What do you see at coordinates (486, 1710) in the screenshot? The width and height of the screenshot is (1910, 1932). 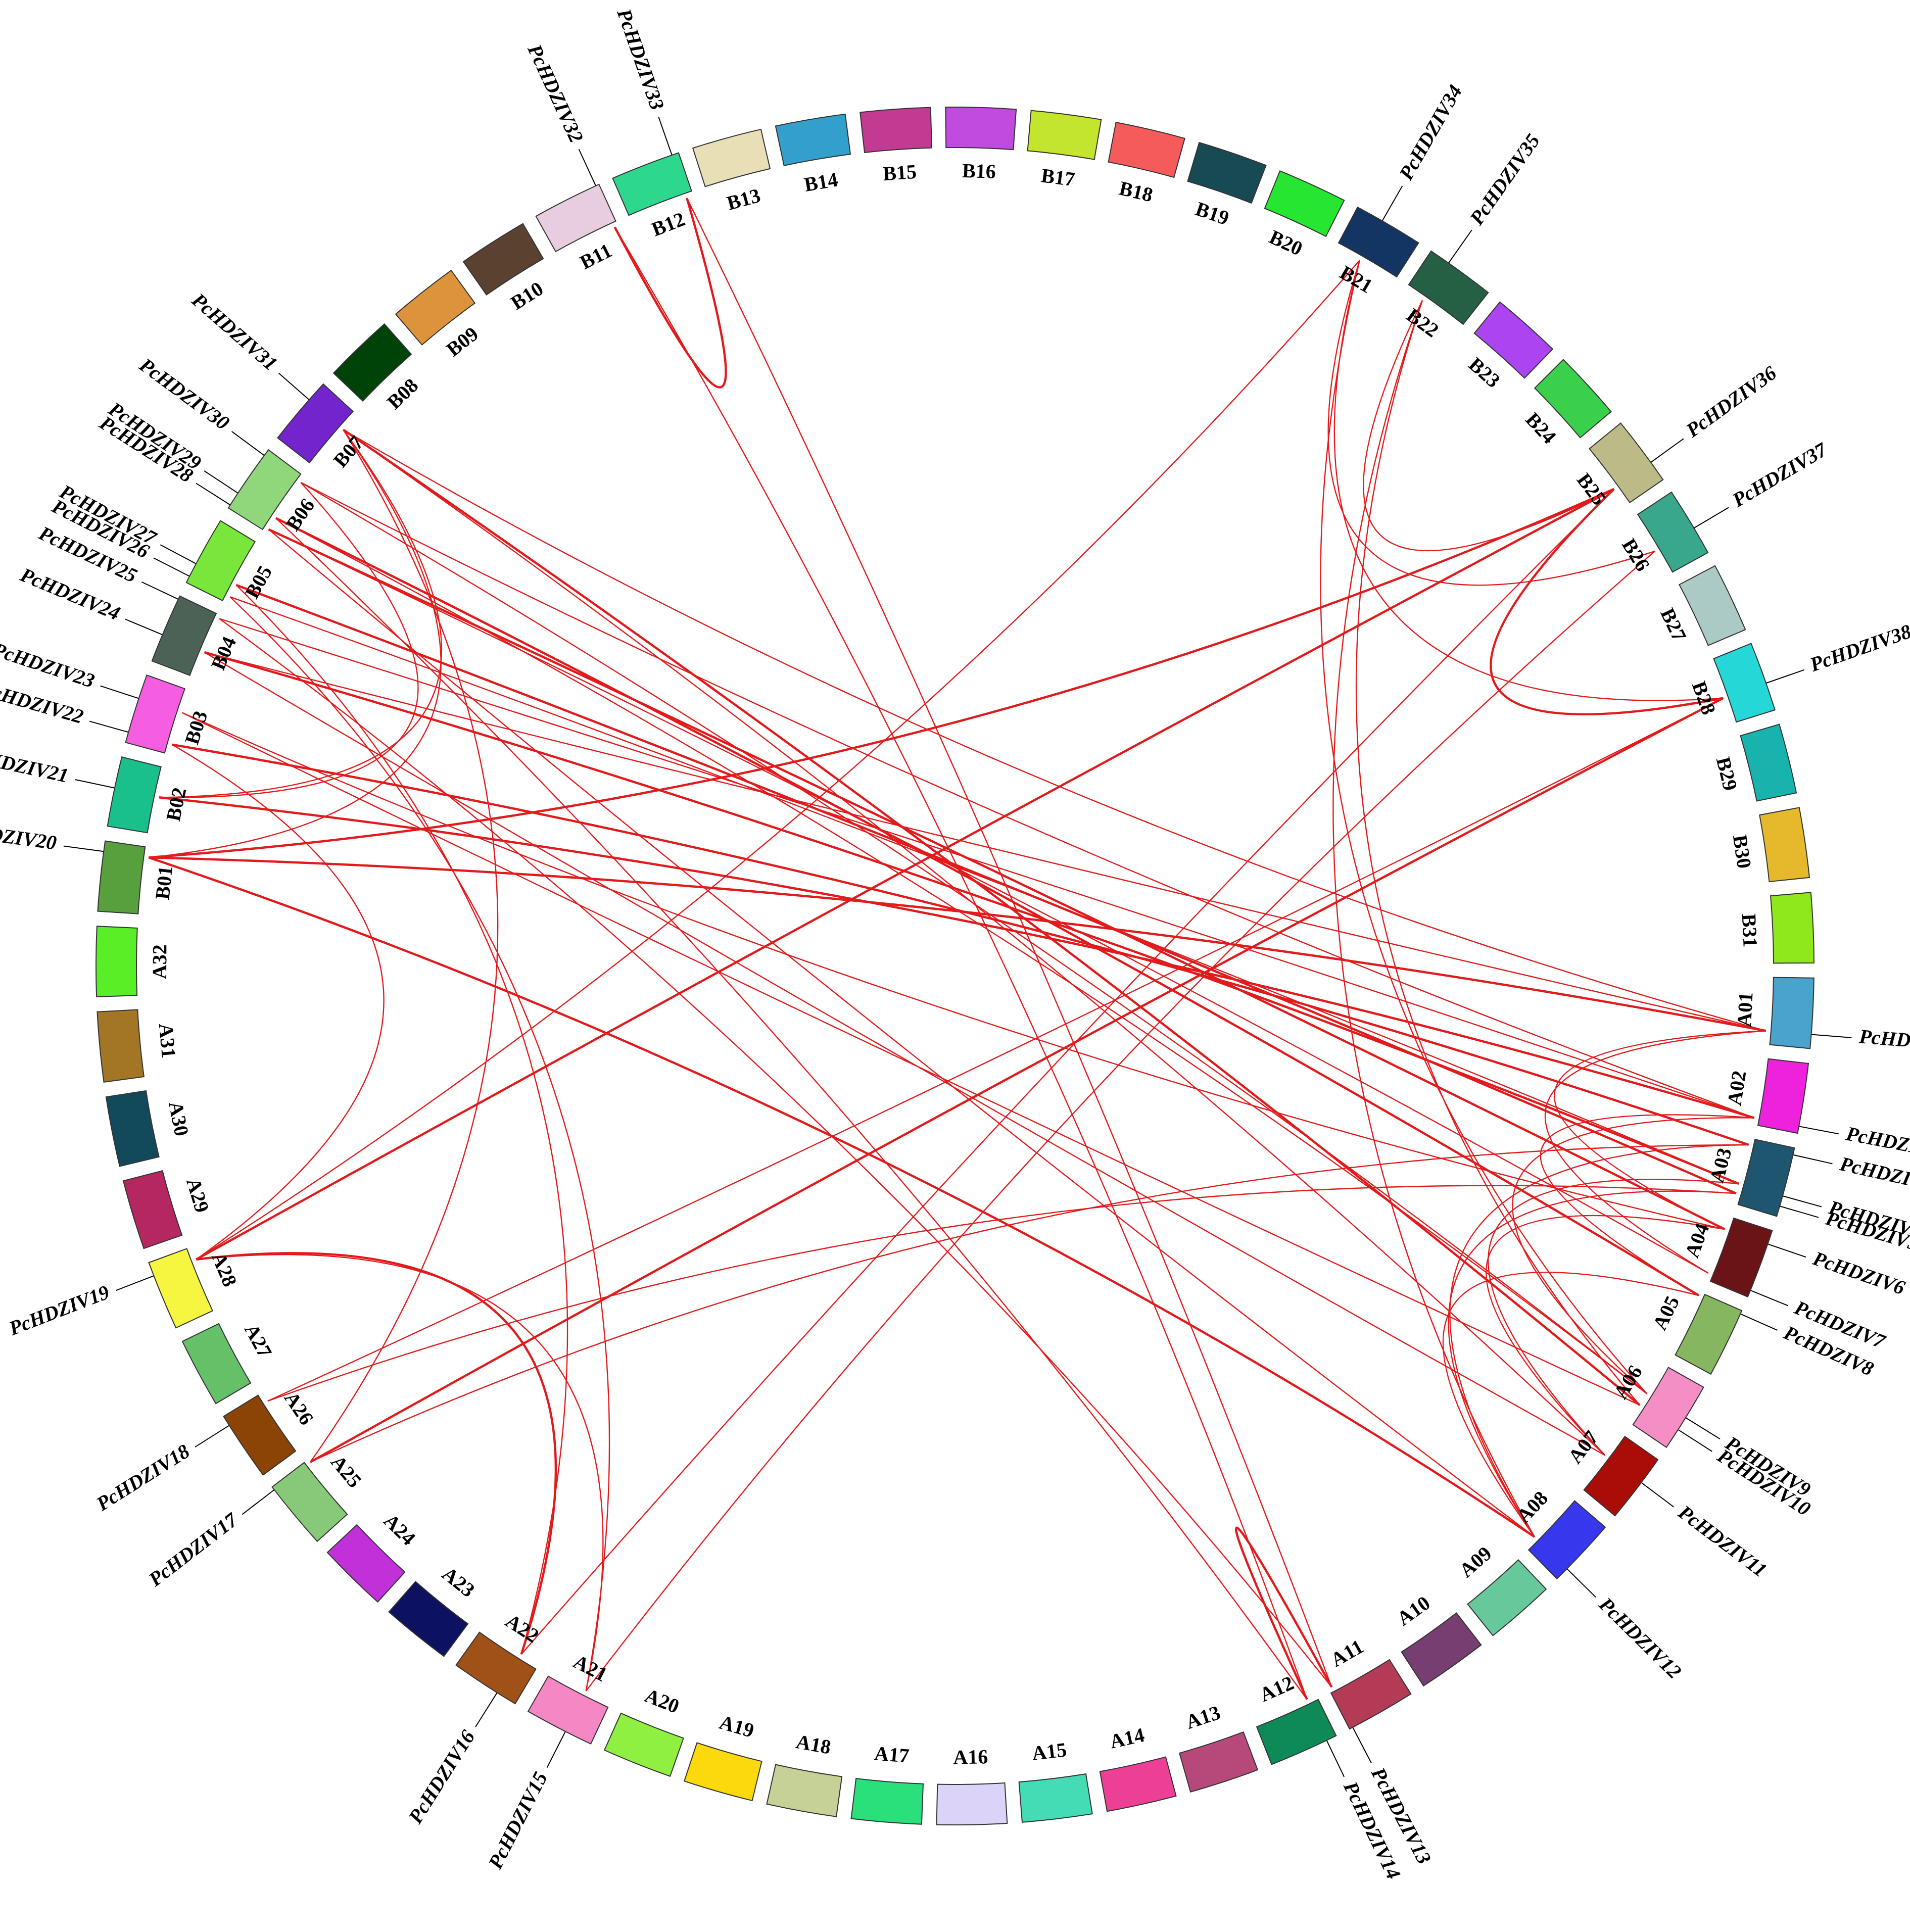 I see `gene-leader-pchdziv16` at bounding box center [486, 1710].